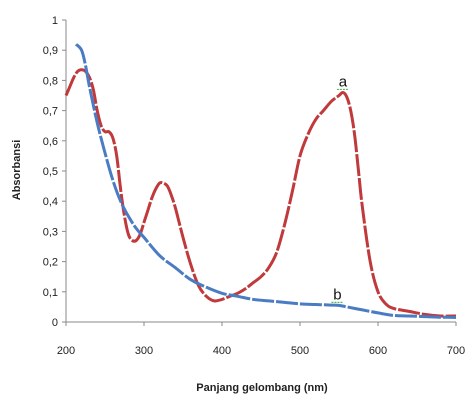  Describe the element at coordinates (340, 188) in the screenshot. I see `curve-annotations: ab` at that location.